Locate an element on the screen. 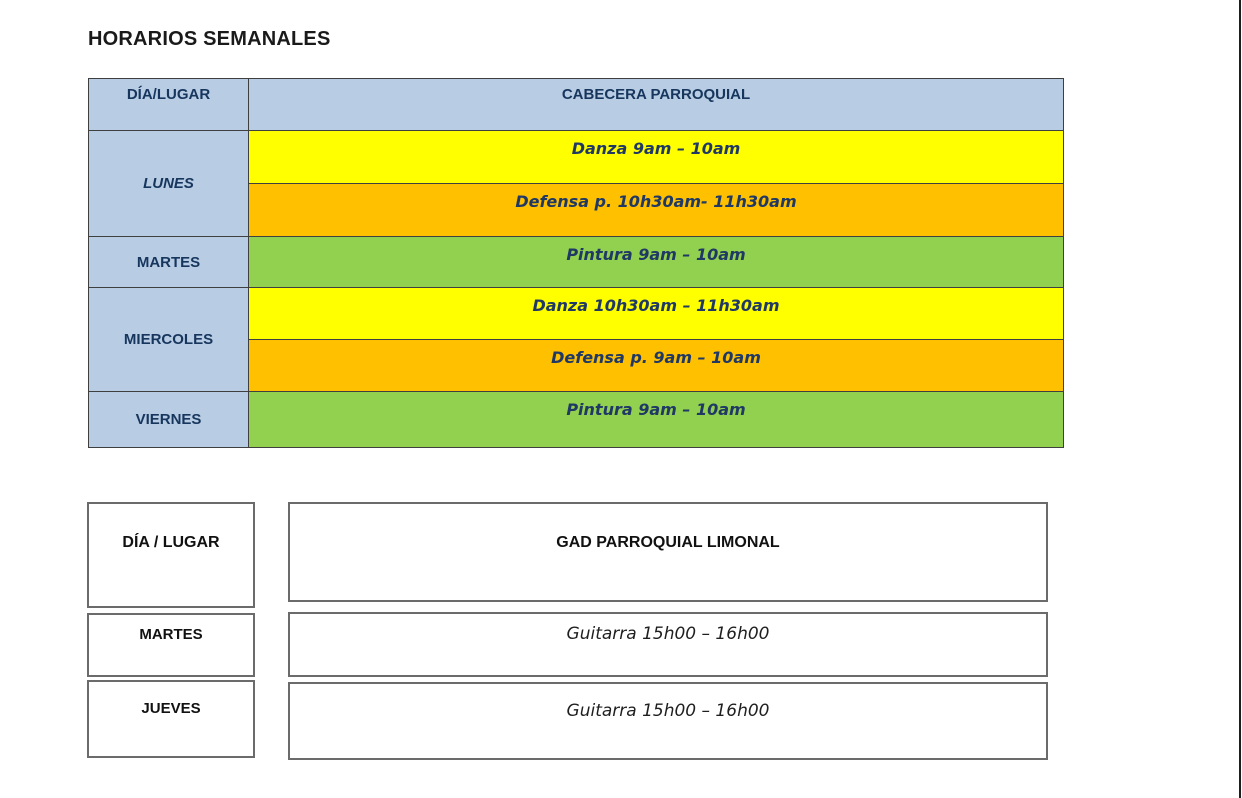 This screenshot has height=798, width=1242. table2-day-cell-jueves: JUEVES is located at coordinates (171, 719).